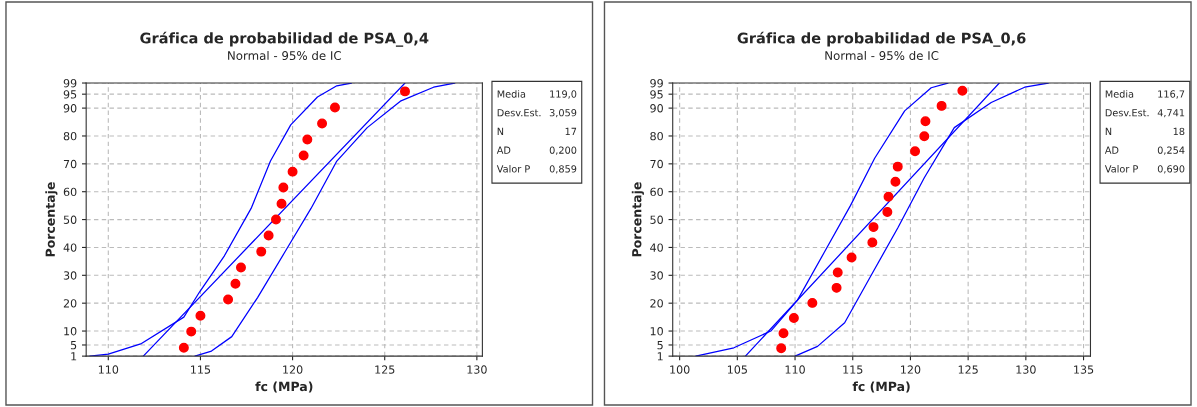 The image size is (1197, 407). What do you see at coordinates (881, 39) in the screenshot?
I see `chart-title: Gráfica de probabilidad de PSA_0,6` at bounding box center [881, 39].